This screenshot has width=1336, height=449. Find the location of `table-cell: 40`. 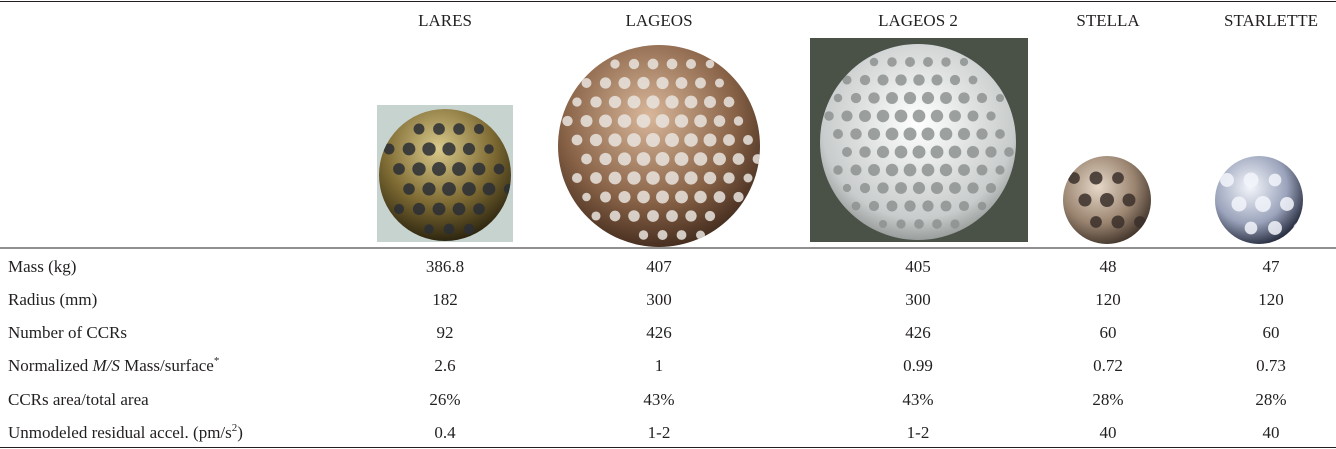

table-cell: 40 is located at coordinates (1108, 432).